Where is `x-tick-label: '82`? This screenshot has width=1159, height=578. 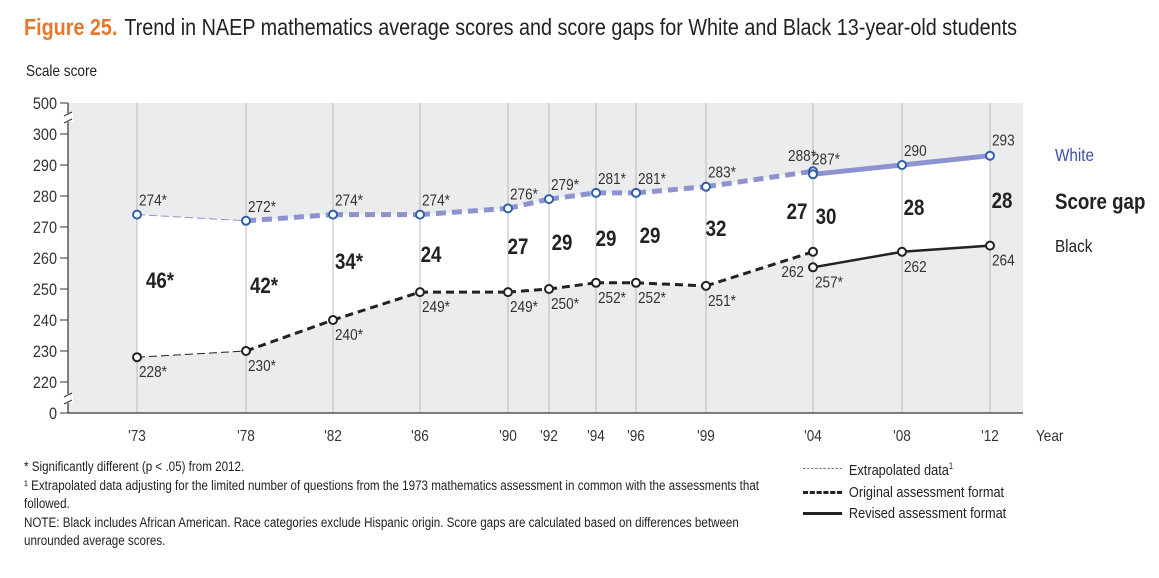 x-tick-label: '82 is located at coordinates (333, 436).